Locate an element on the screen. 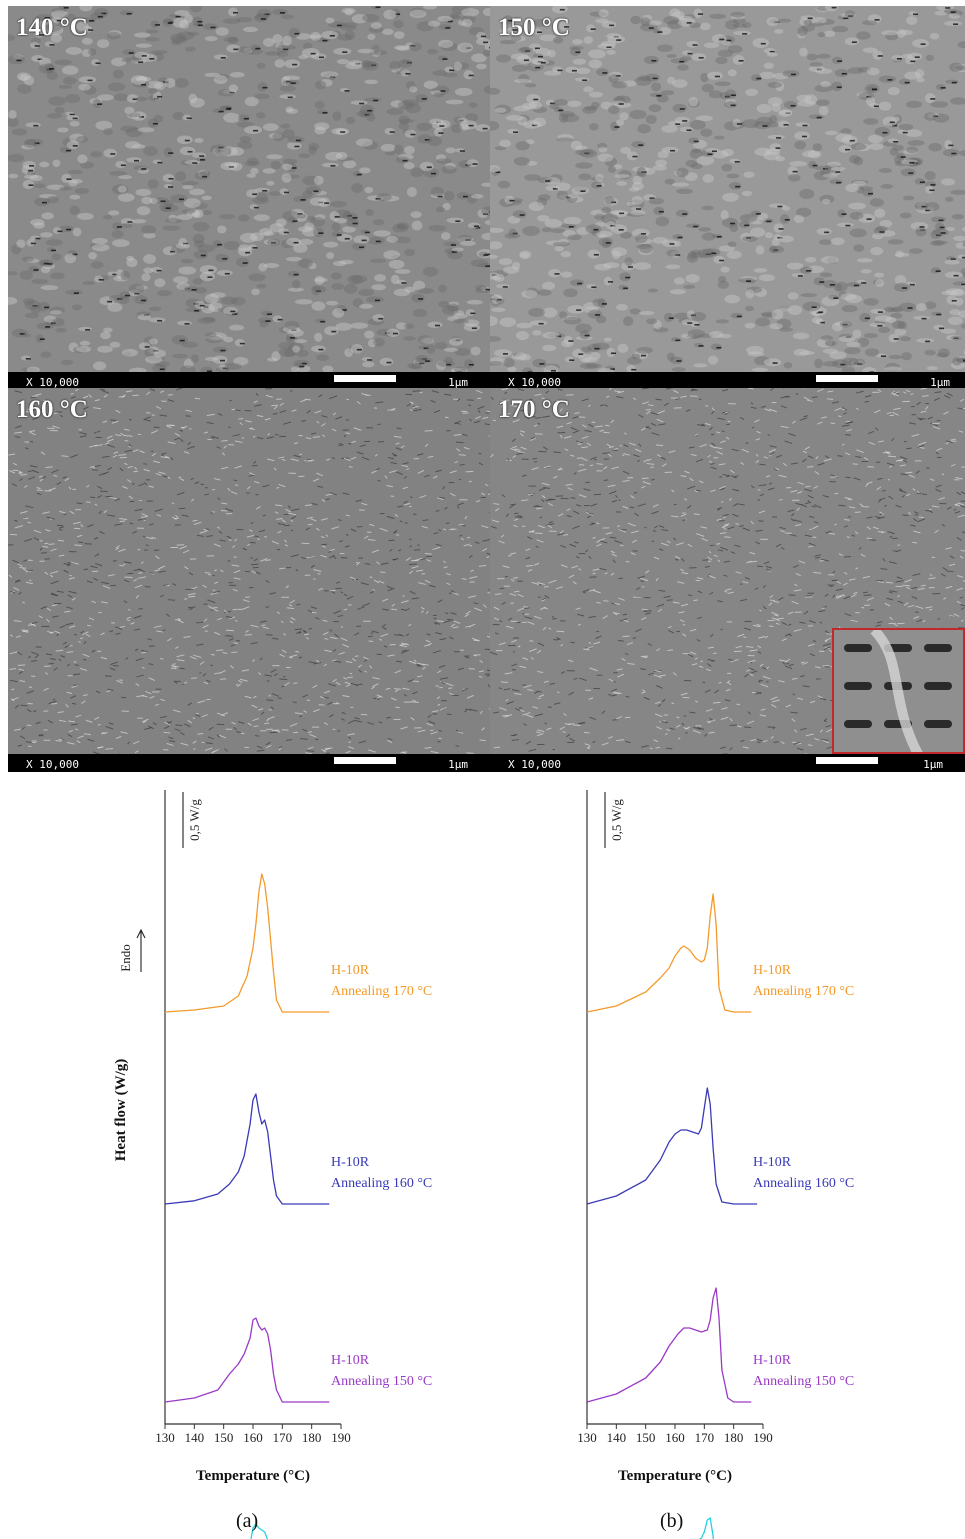  endo-arrow is located at coordinates (141, 950).